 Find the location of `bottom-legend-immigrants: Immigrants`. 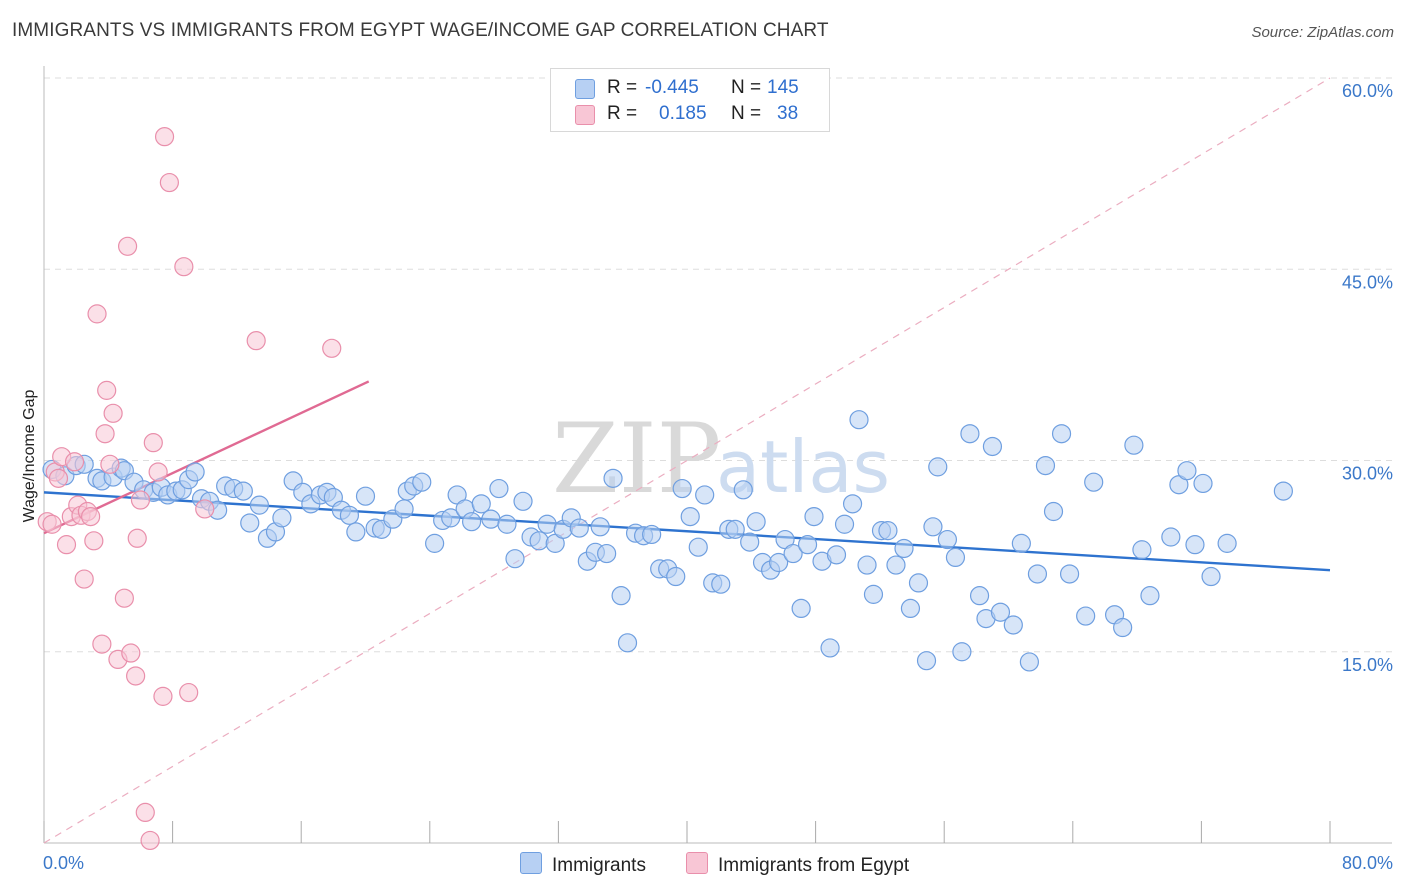

bottom-legend-immigrants: Immigrants is located at coordinates (583, 864).